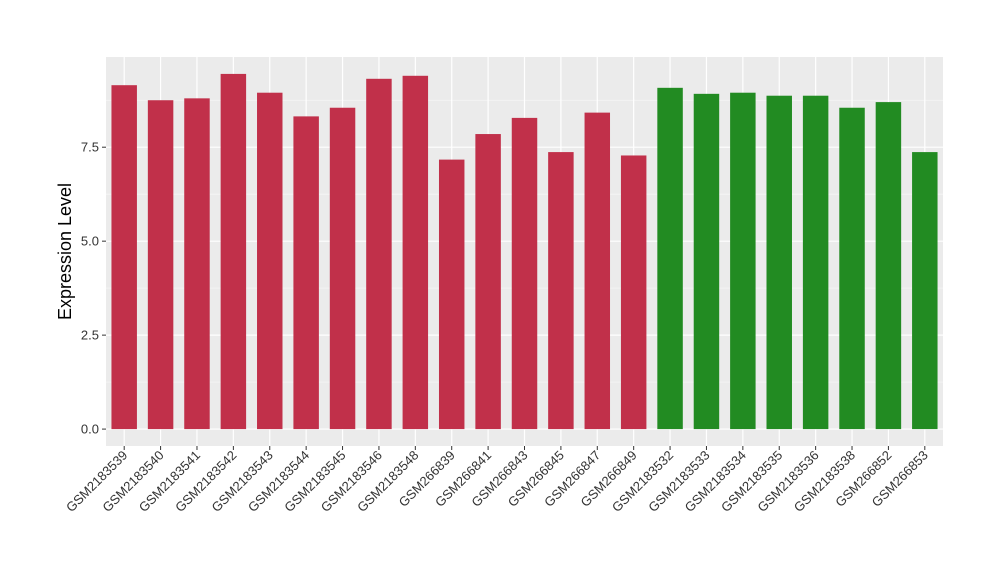 This screenshot has width=1000, height=580. What do you see at coordinates (379, 254) in the screenshot?
I see `bar-GSM2183546` at bounding box center [379, 254].